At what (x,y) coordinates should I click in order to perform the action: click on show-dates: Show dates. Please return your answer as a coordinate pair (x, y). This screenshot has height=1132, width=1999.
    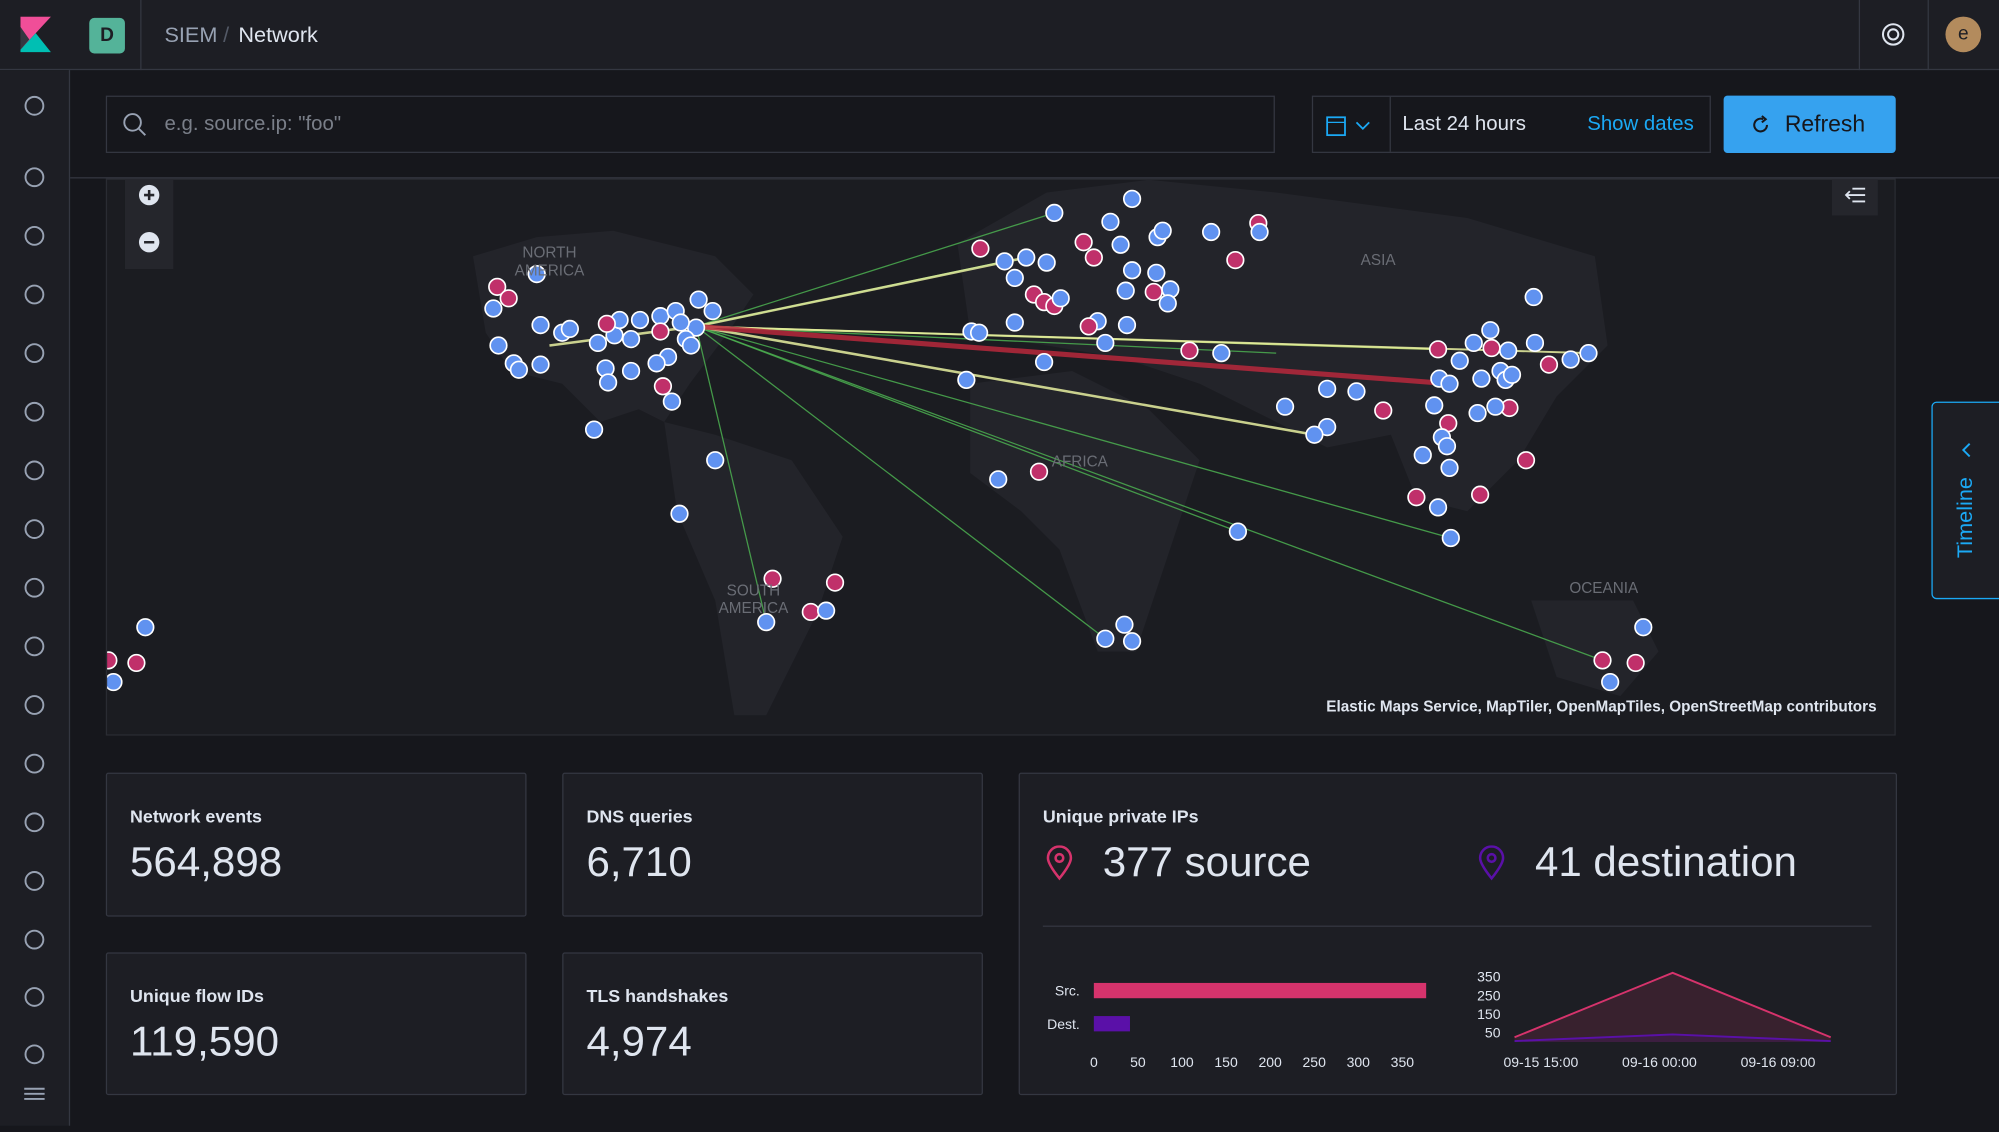
    Looking at the image, I should click on (1640, 124).